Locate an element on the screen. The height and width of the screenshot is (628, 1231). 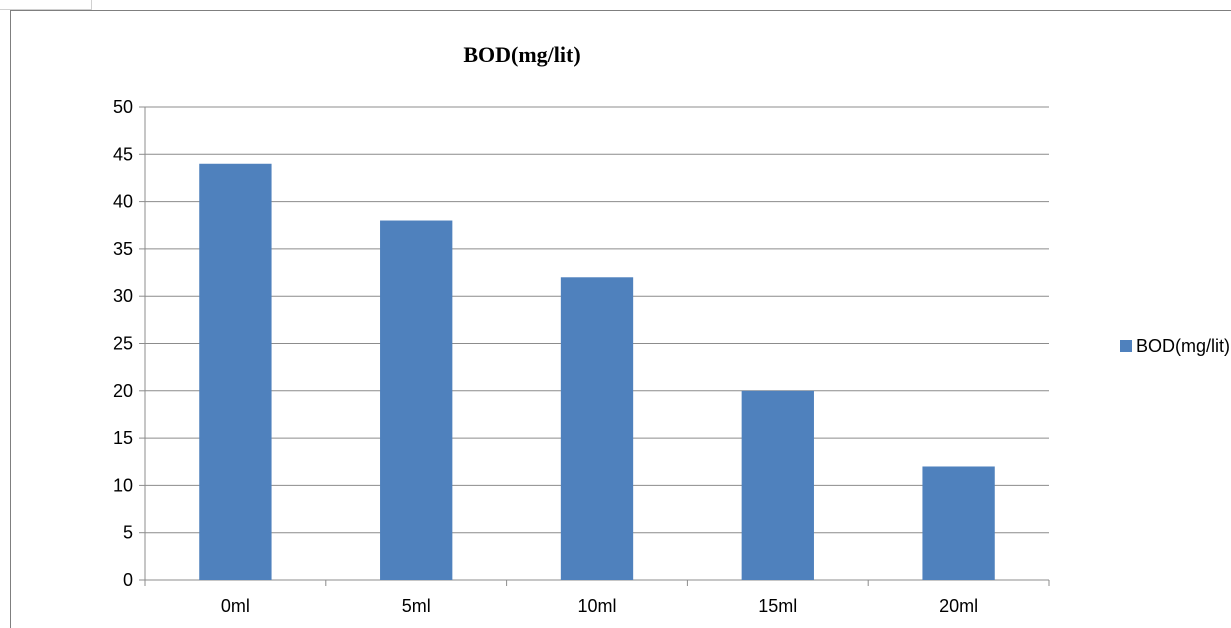
y-tick-label: 35 is located at coordinates (123, 249).